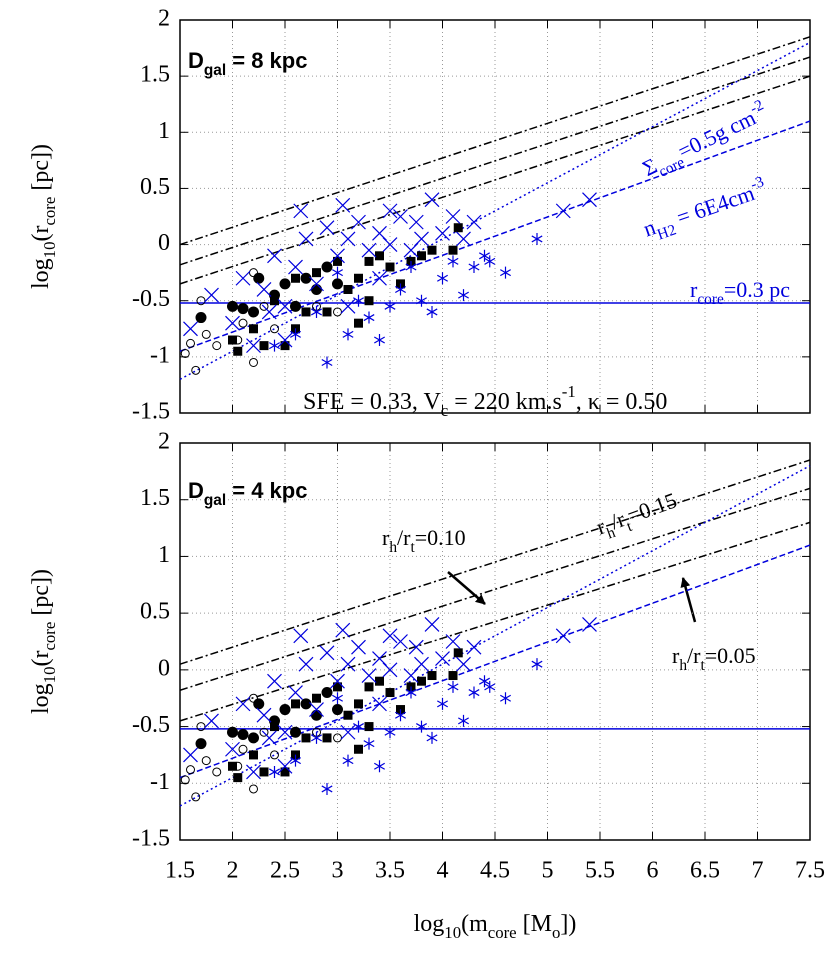 The height and width of the screenshot is (957, 830). Describe the element at coordinates (372, 402) in the screenshot. I see `text-part: SFE = 0.33, V` at that location.